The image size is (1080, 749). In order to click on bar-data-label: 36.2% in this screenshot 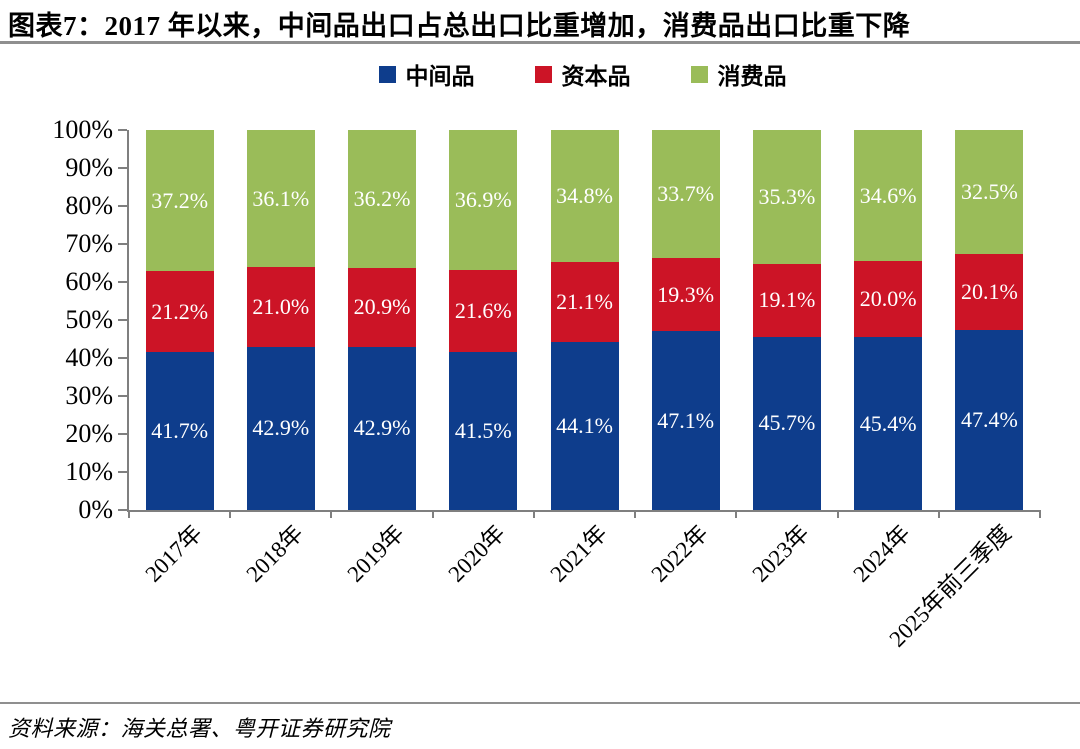, I will do `click(382, 198)`.